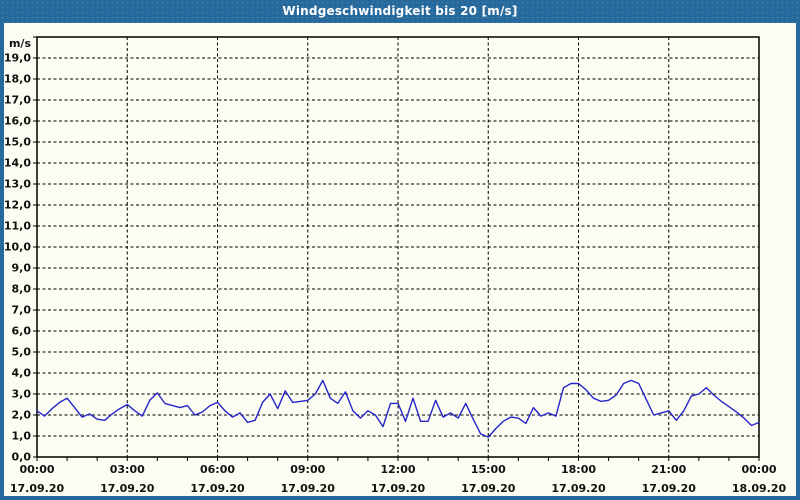  I want to click on x-tick-time-label: 12:00, so click(397, 469).